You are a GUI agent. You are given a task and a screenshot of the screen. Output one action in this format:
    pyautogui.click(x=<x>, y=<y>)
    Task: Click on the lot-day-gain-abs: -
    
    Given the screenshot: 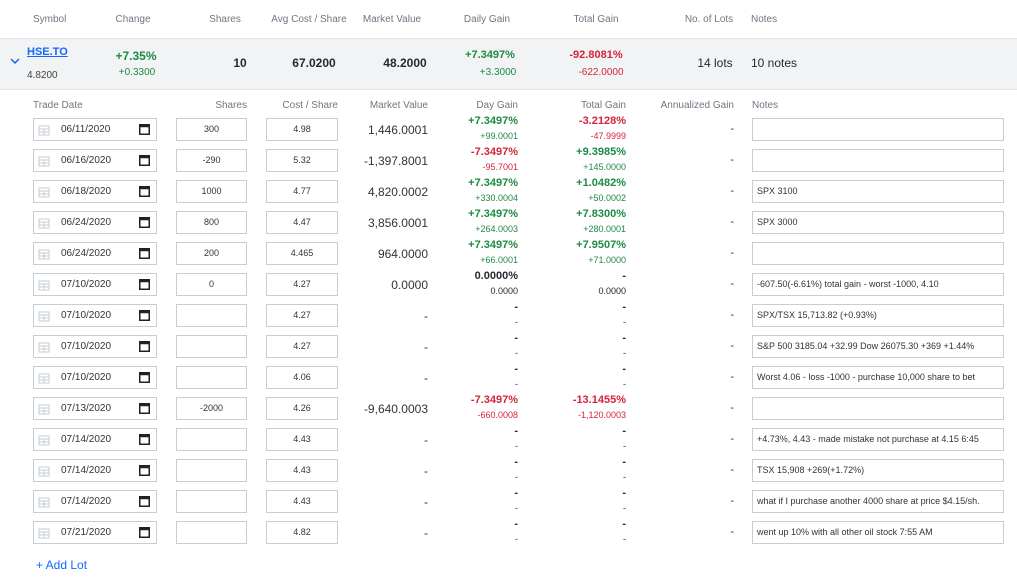 What is the action you would take?
    pyautogui.click(x=516, y=353)
    